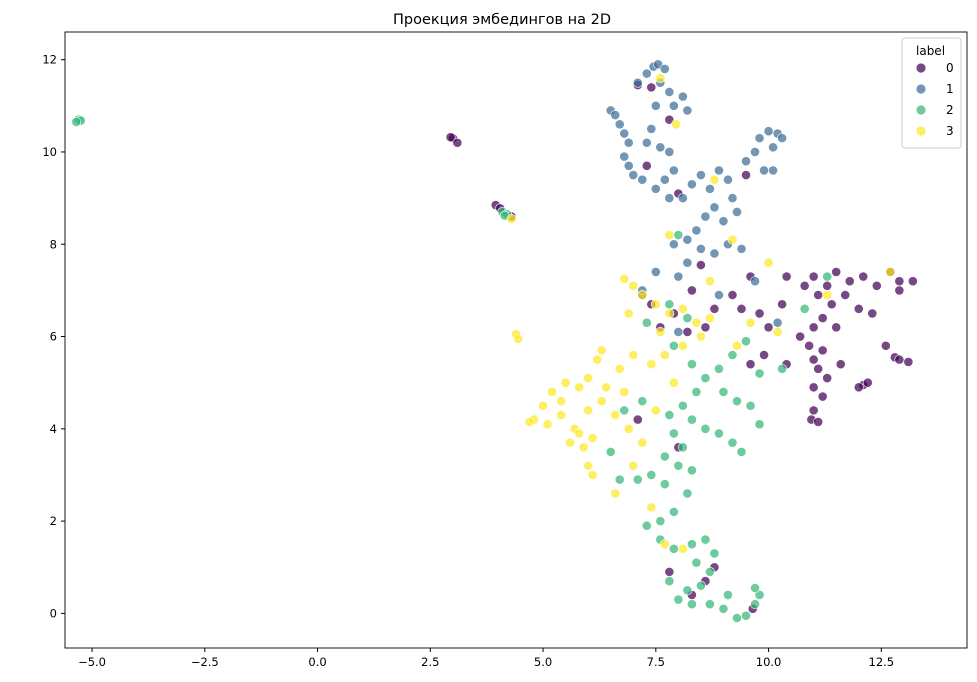 This screenshot has height=682, width=977. What do you see at coordinates (53, 521) in the screenshot?
I see `y-tick-label: 2` at bounding box center [53, 521].